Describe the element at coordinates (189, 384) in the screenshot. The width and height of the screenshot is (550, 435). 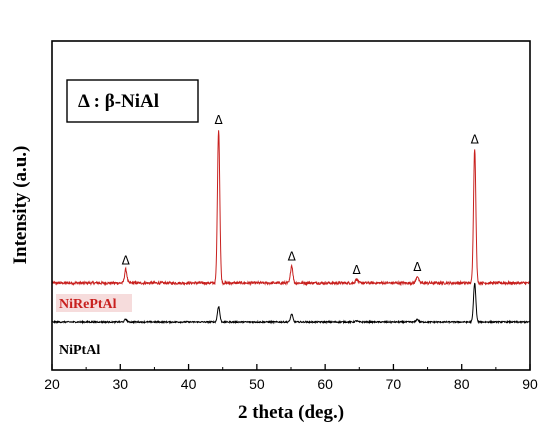
I see `x-tick-label: 40` at that location.